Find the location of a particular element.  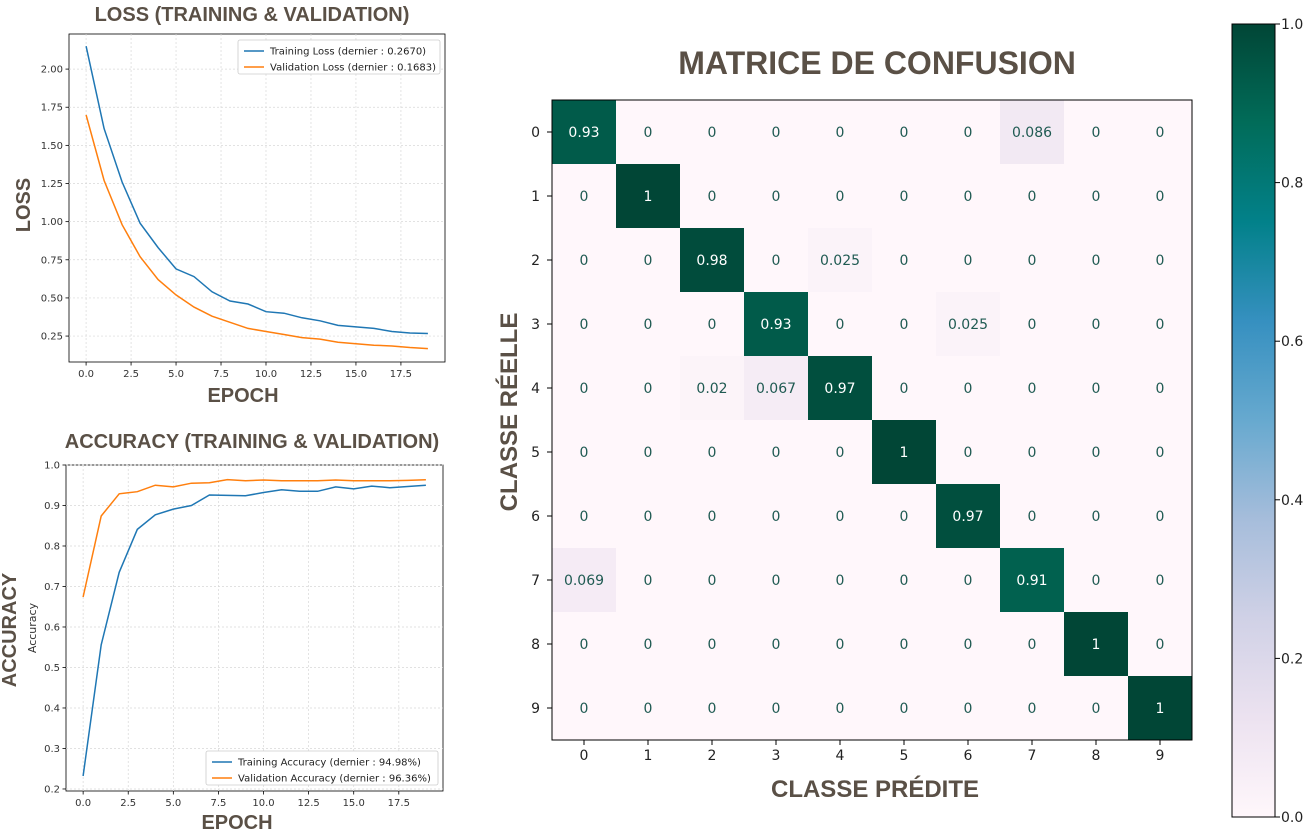

confusion-matrix-y-tick-label: 4 is located at coordinates (535, 389).